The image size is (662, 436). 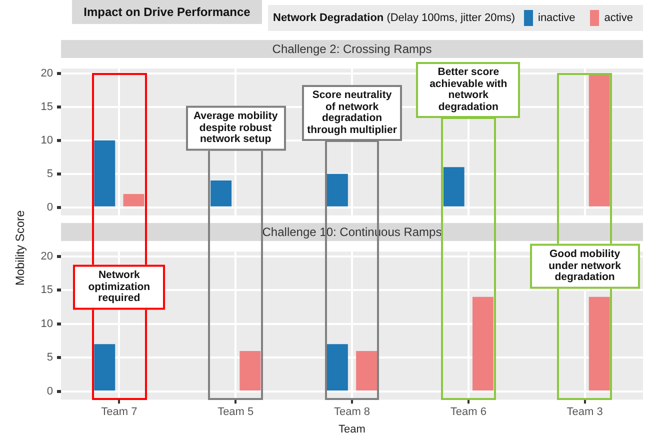 What do you see at coordinates (119, 287) in the screenshot?
I see `note-box: Network optimization required` at bounding box center [119, 287].